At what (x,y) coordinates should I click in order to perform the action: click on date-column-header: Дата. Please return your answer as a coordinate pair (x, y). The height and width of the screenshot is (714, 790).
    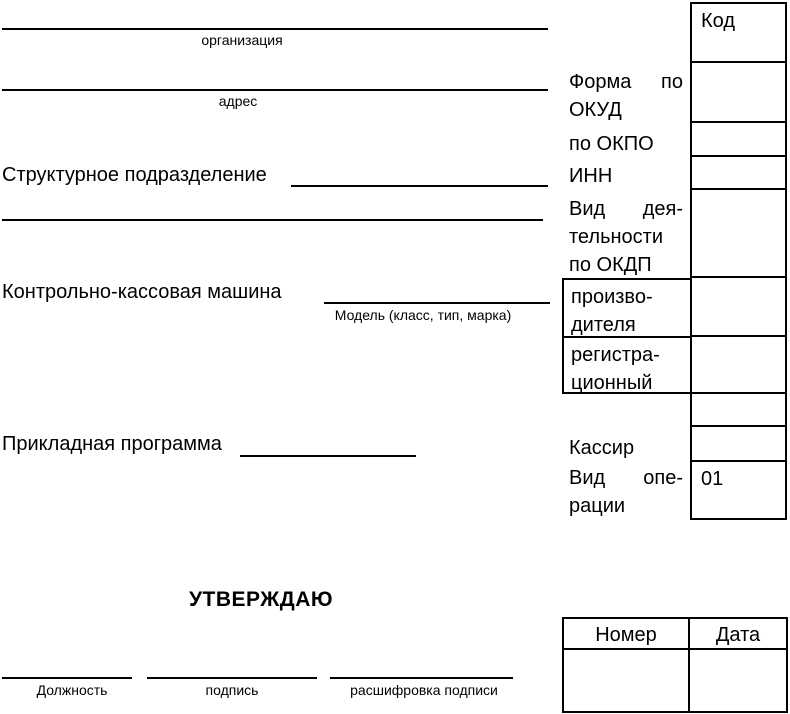
    Looking at the image, I should click on (738, 634).